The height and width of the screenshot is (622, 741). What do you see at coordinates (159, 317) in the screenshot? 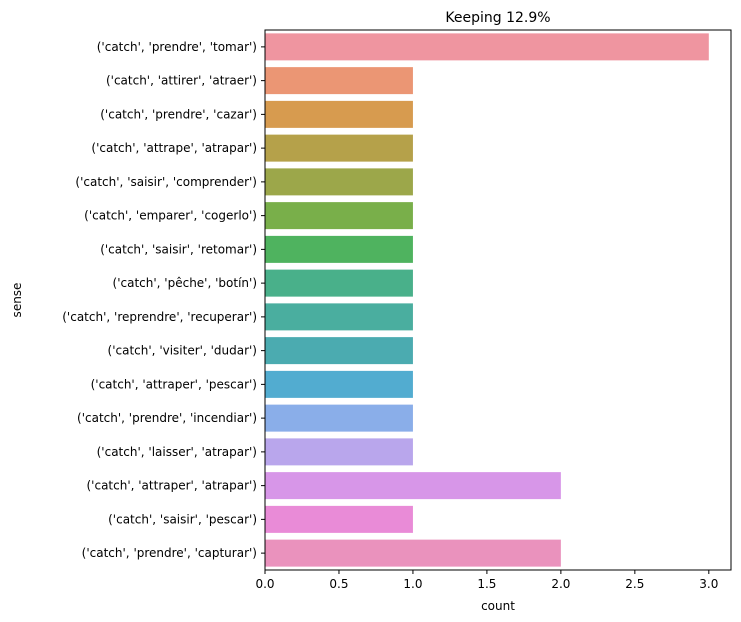
I see `y-tick-label-8: ('catch', 'reprendre', 'recuperar')` at bounding box center [159, 317].